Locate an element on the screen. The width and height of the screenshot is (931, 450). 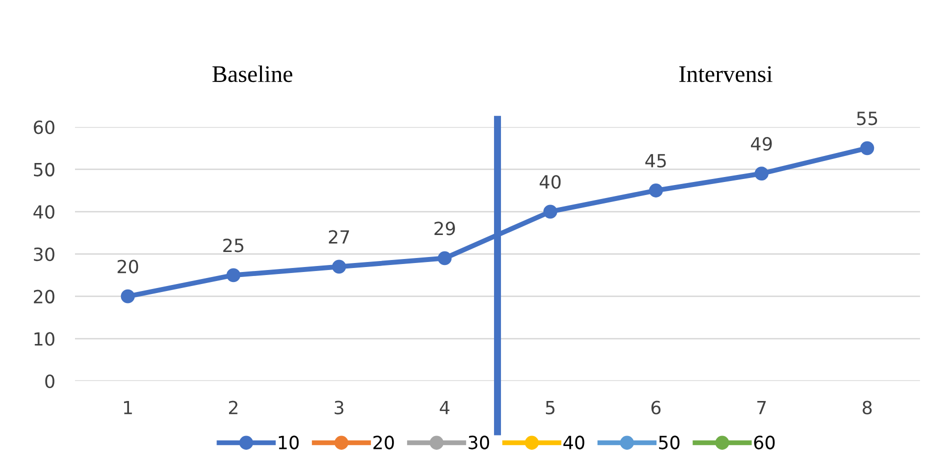
text: Baseline is located at coordinates (252, 73).